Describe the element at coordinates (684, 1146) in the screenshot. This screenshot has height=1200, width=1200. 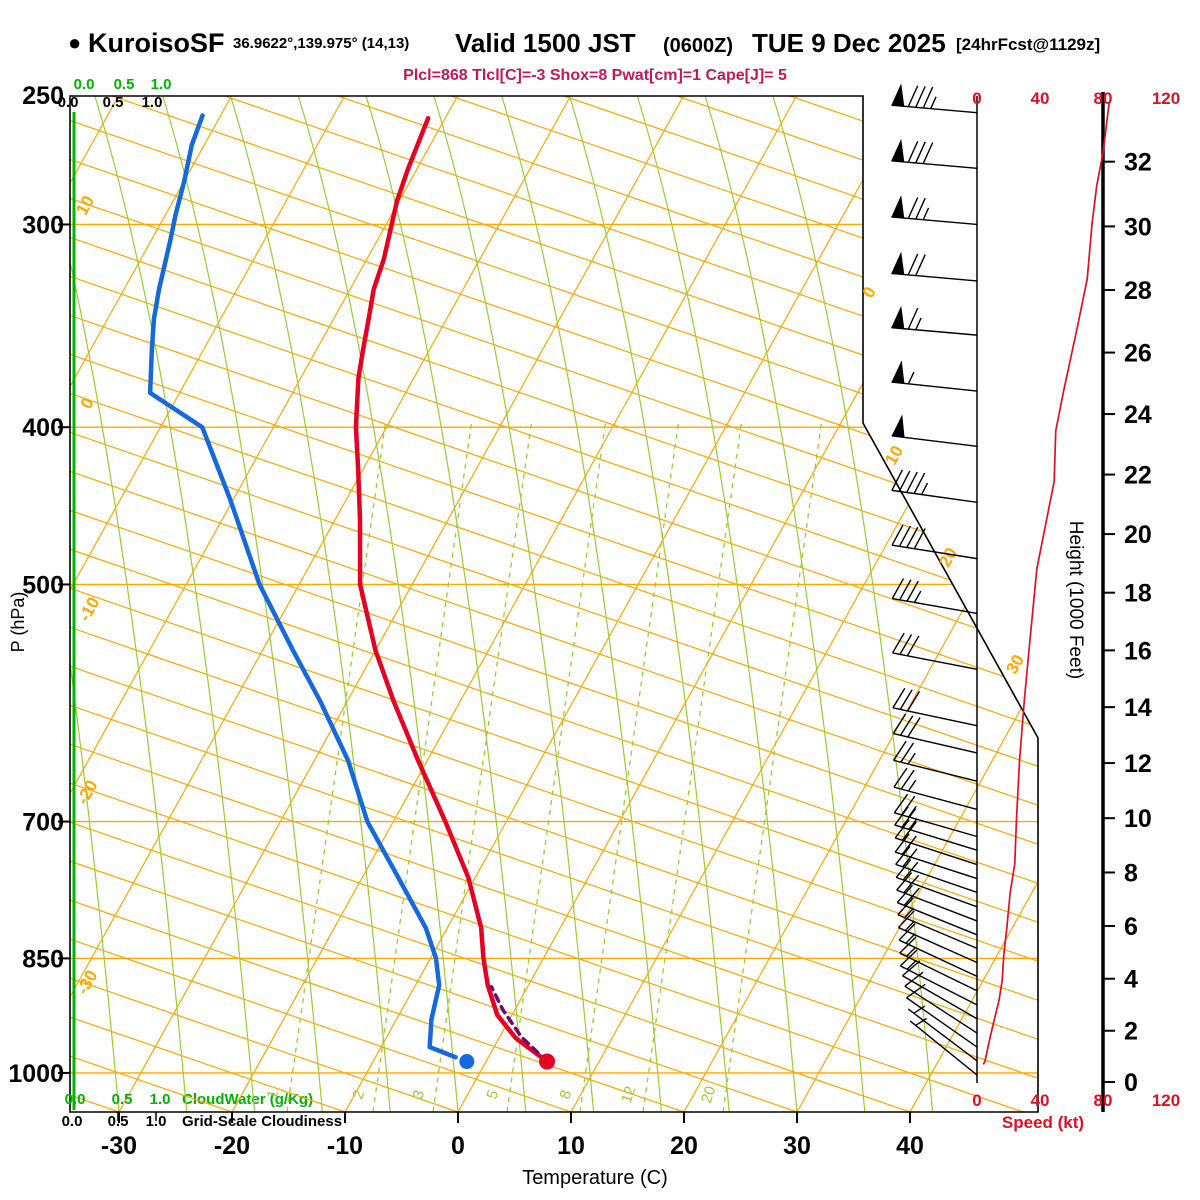
I see `temp-tick-label: 20` at that location.